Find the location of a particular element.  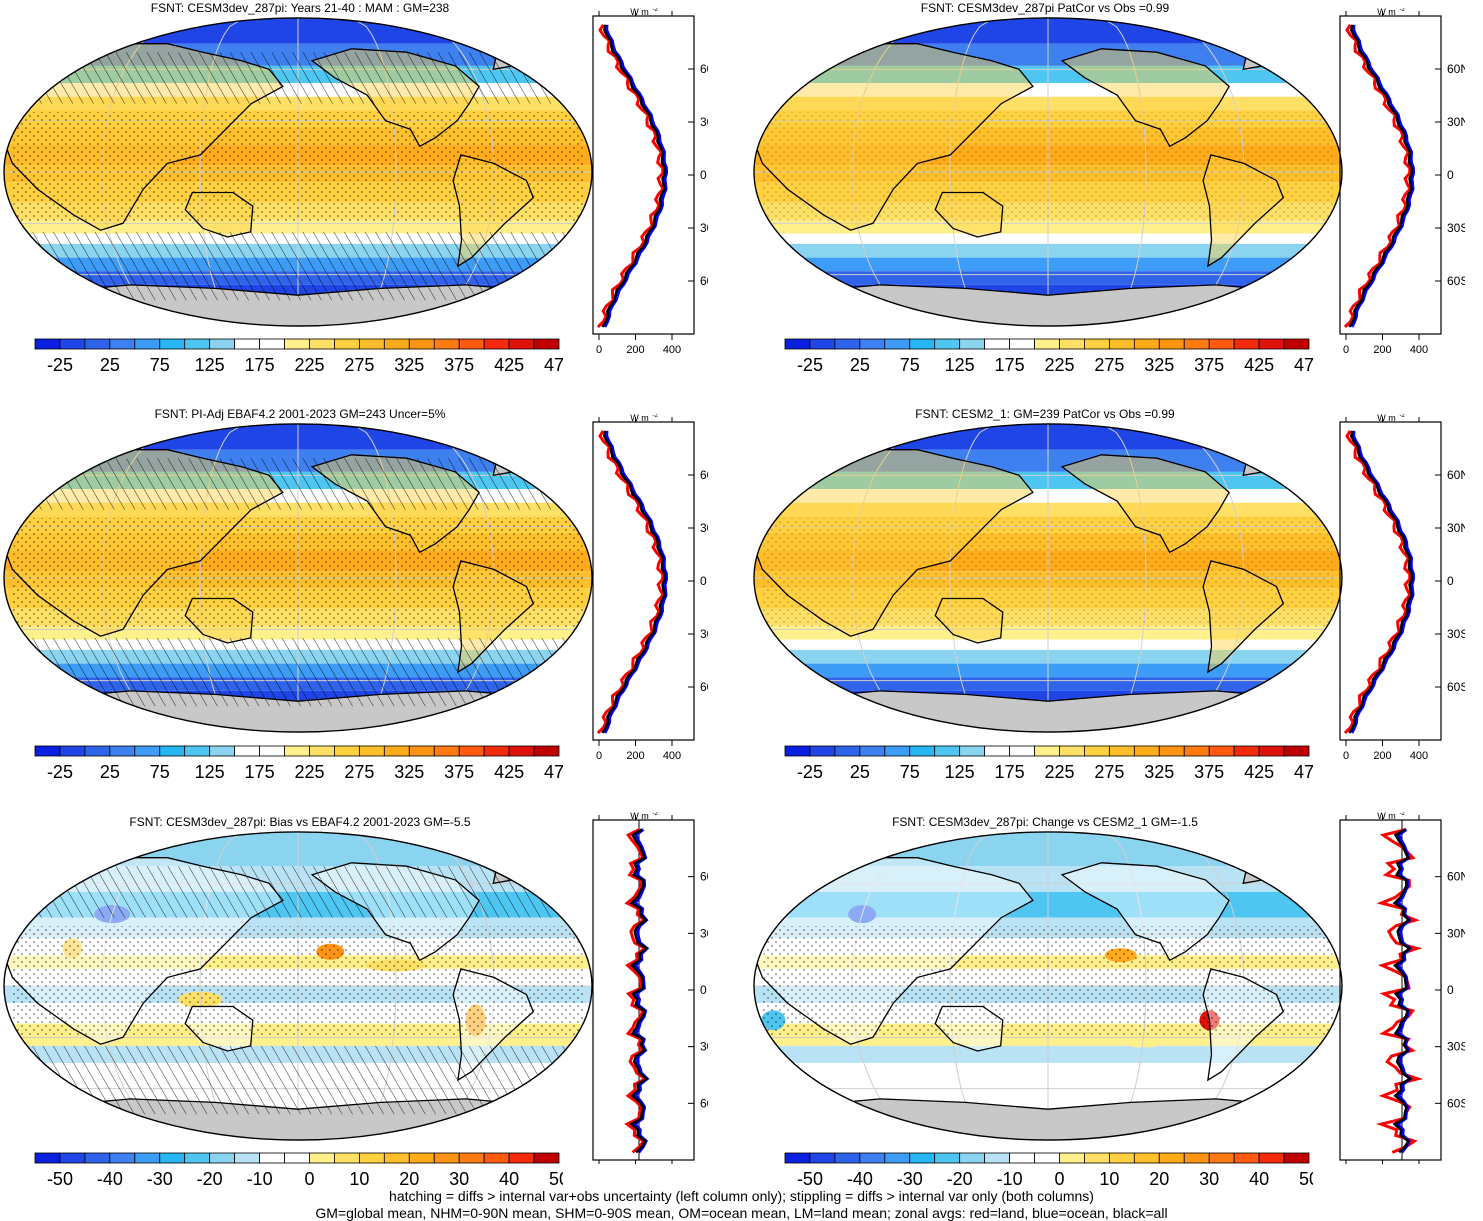

colorbar-labels: -25 25 75 125 175 225 275 325 375 425 475 is located at coordinates (305, 772).